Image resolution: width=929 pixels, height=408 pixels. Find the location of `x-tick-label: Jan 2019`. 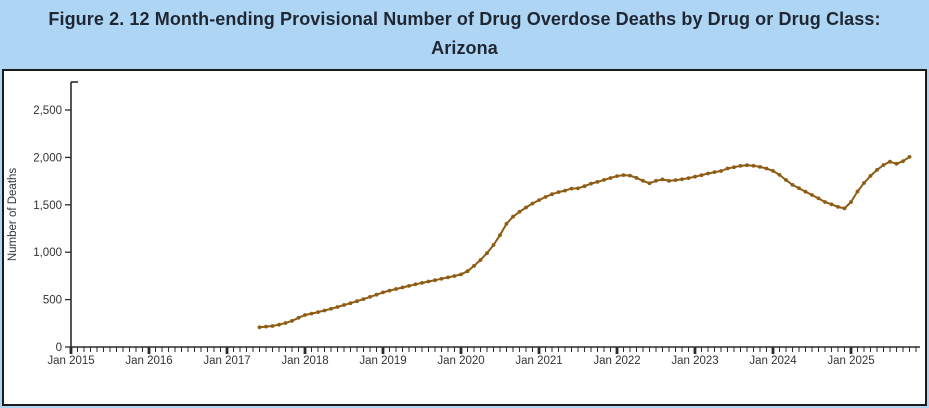

x-tick-label: Jan 2019 is located at coordinates (382, 361).